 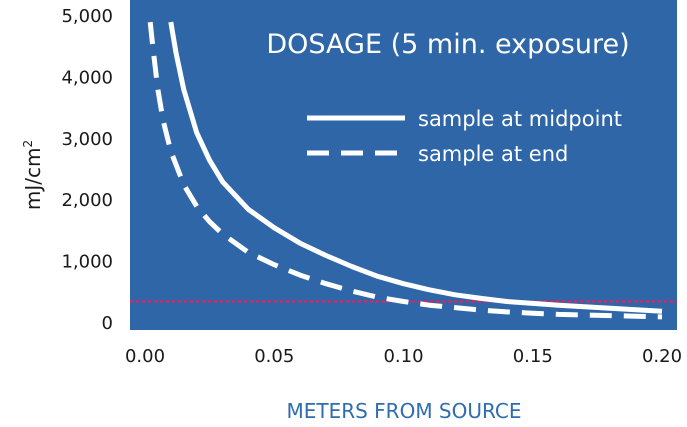 What do you see at coordinates (533, 356) in the screenshot?
I see `x-tick-label: 0.15` at bounding box center [533, 356].